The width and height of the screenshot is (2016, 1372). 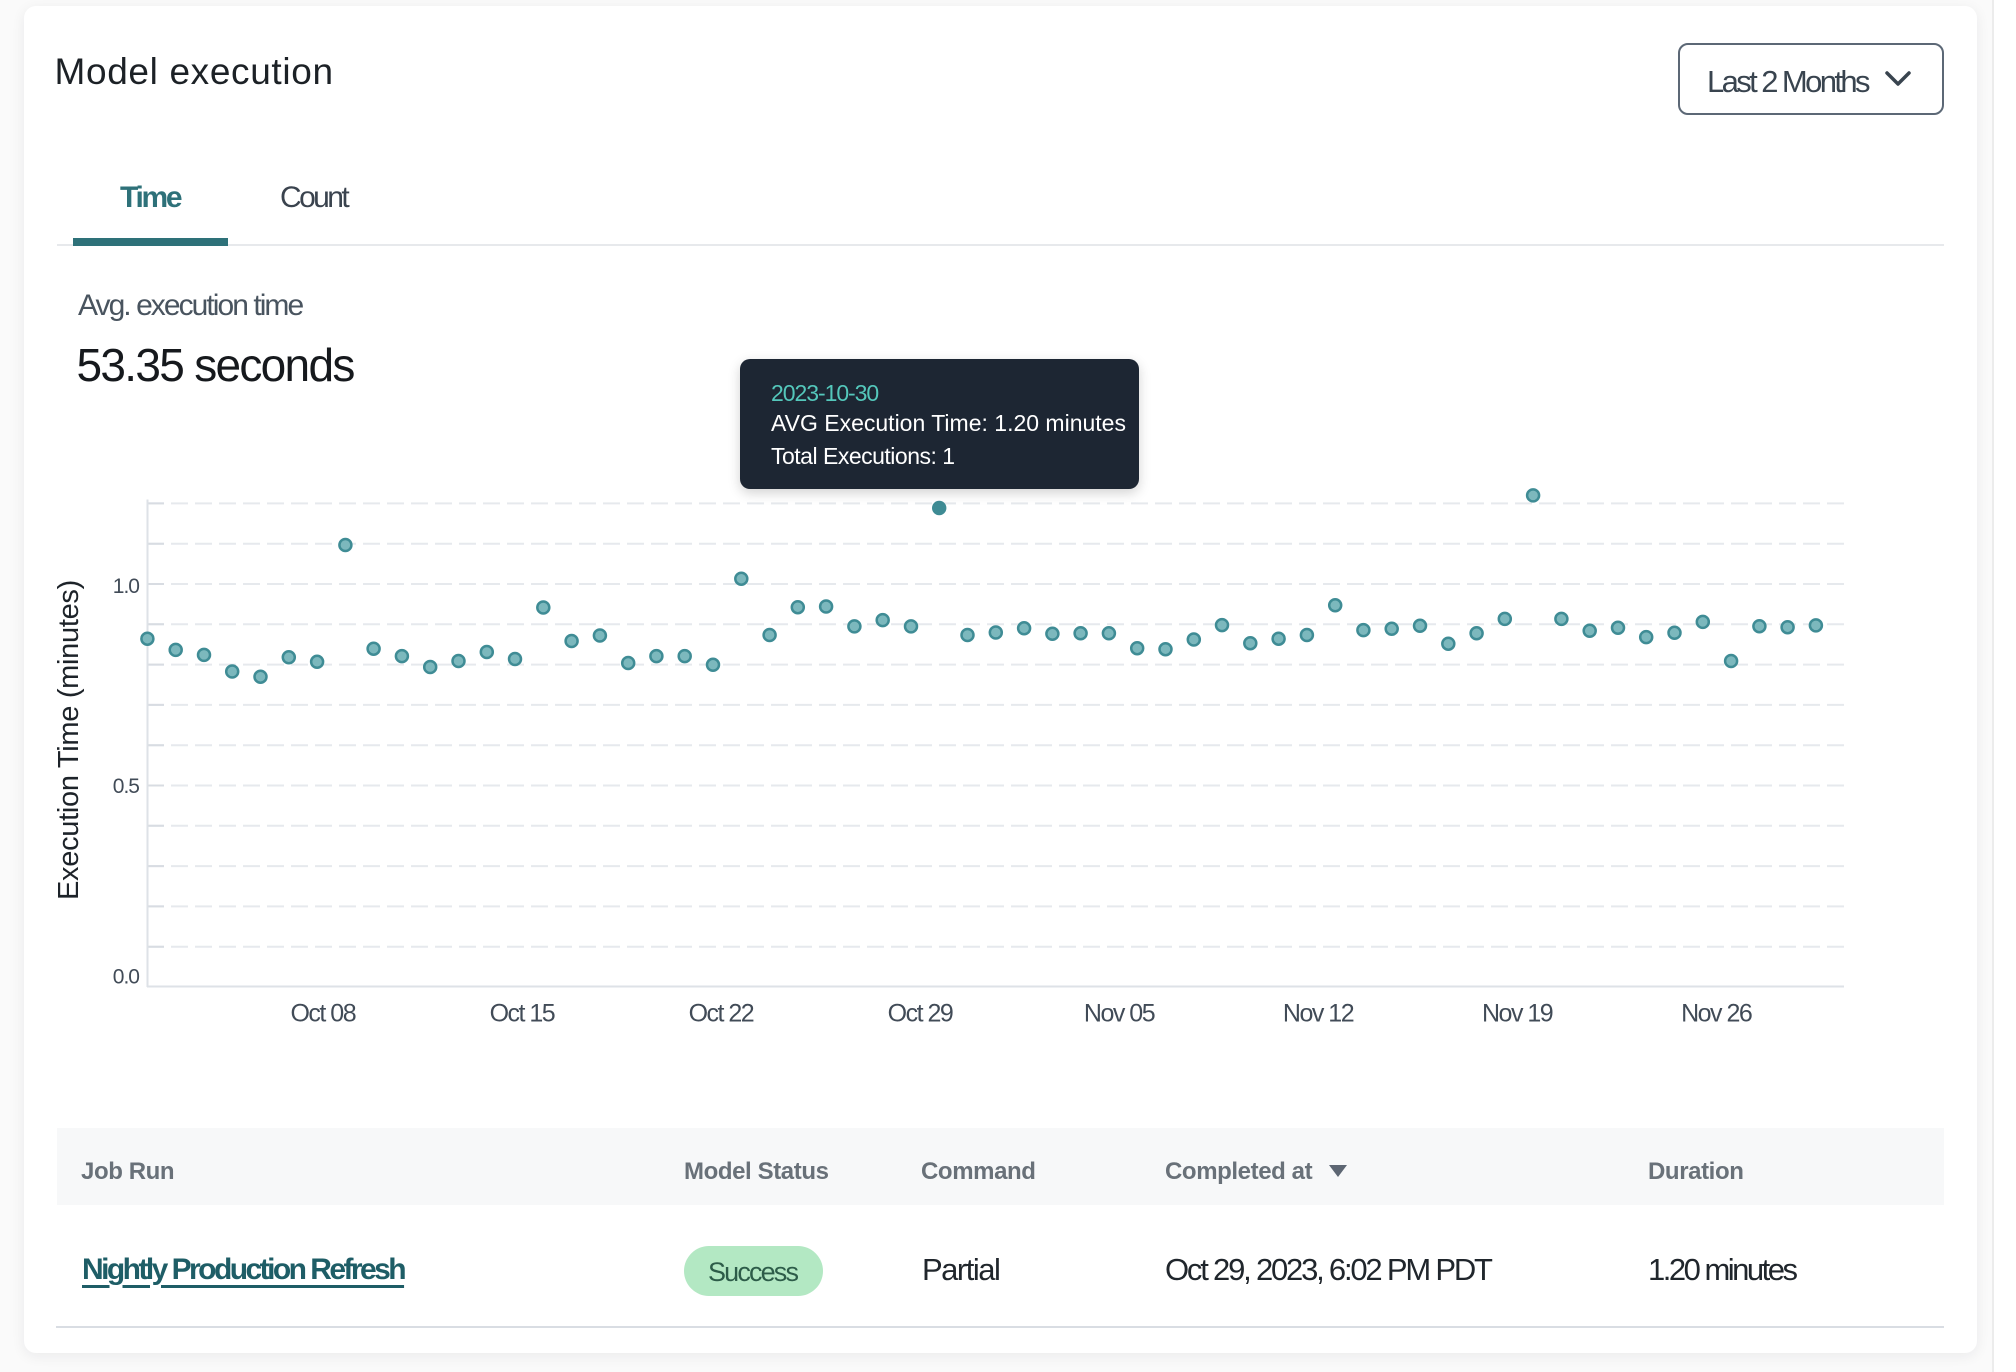 What do you see at coordinates (322, 1014) in the screenshot?
I see `svg-text: Oct 08` at bounding box center [322, 1014].